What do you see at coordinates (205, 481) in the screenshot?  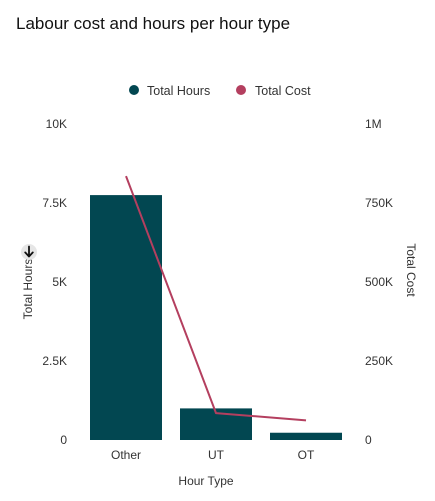 I see `x-axis-title: Hour Type` at bounding box center [205, 481].